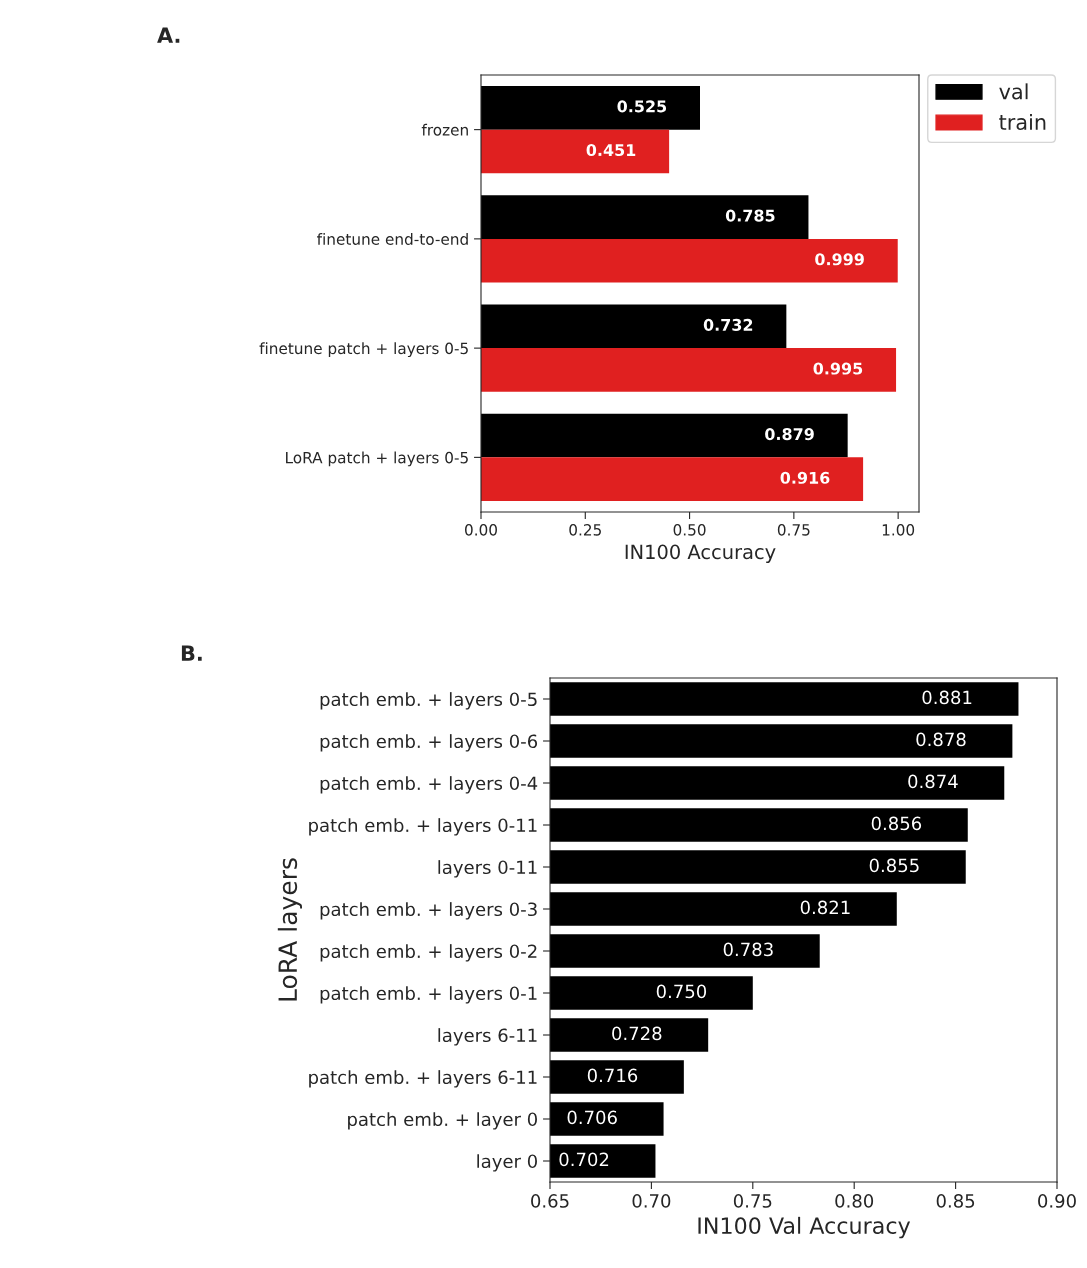 The height and width of the screenshot is (1268, 1087). What do you see at coordinates (423, 1079) in the screenshot?
I see `y-tick-label: patch emb. + layers 6-11` at bounding box center [423, 1079].